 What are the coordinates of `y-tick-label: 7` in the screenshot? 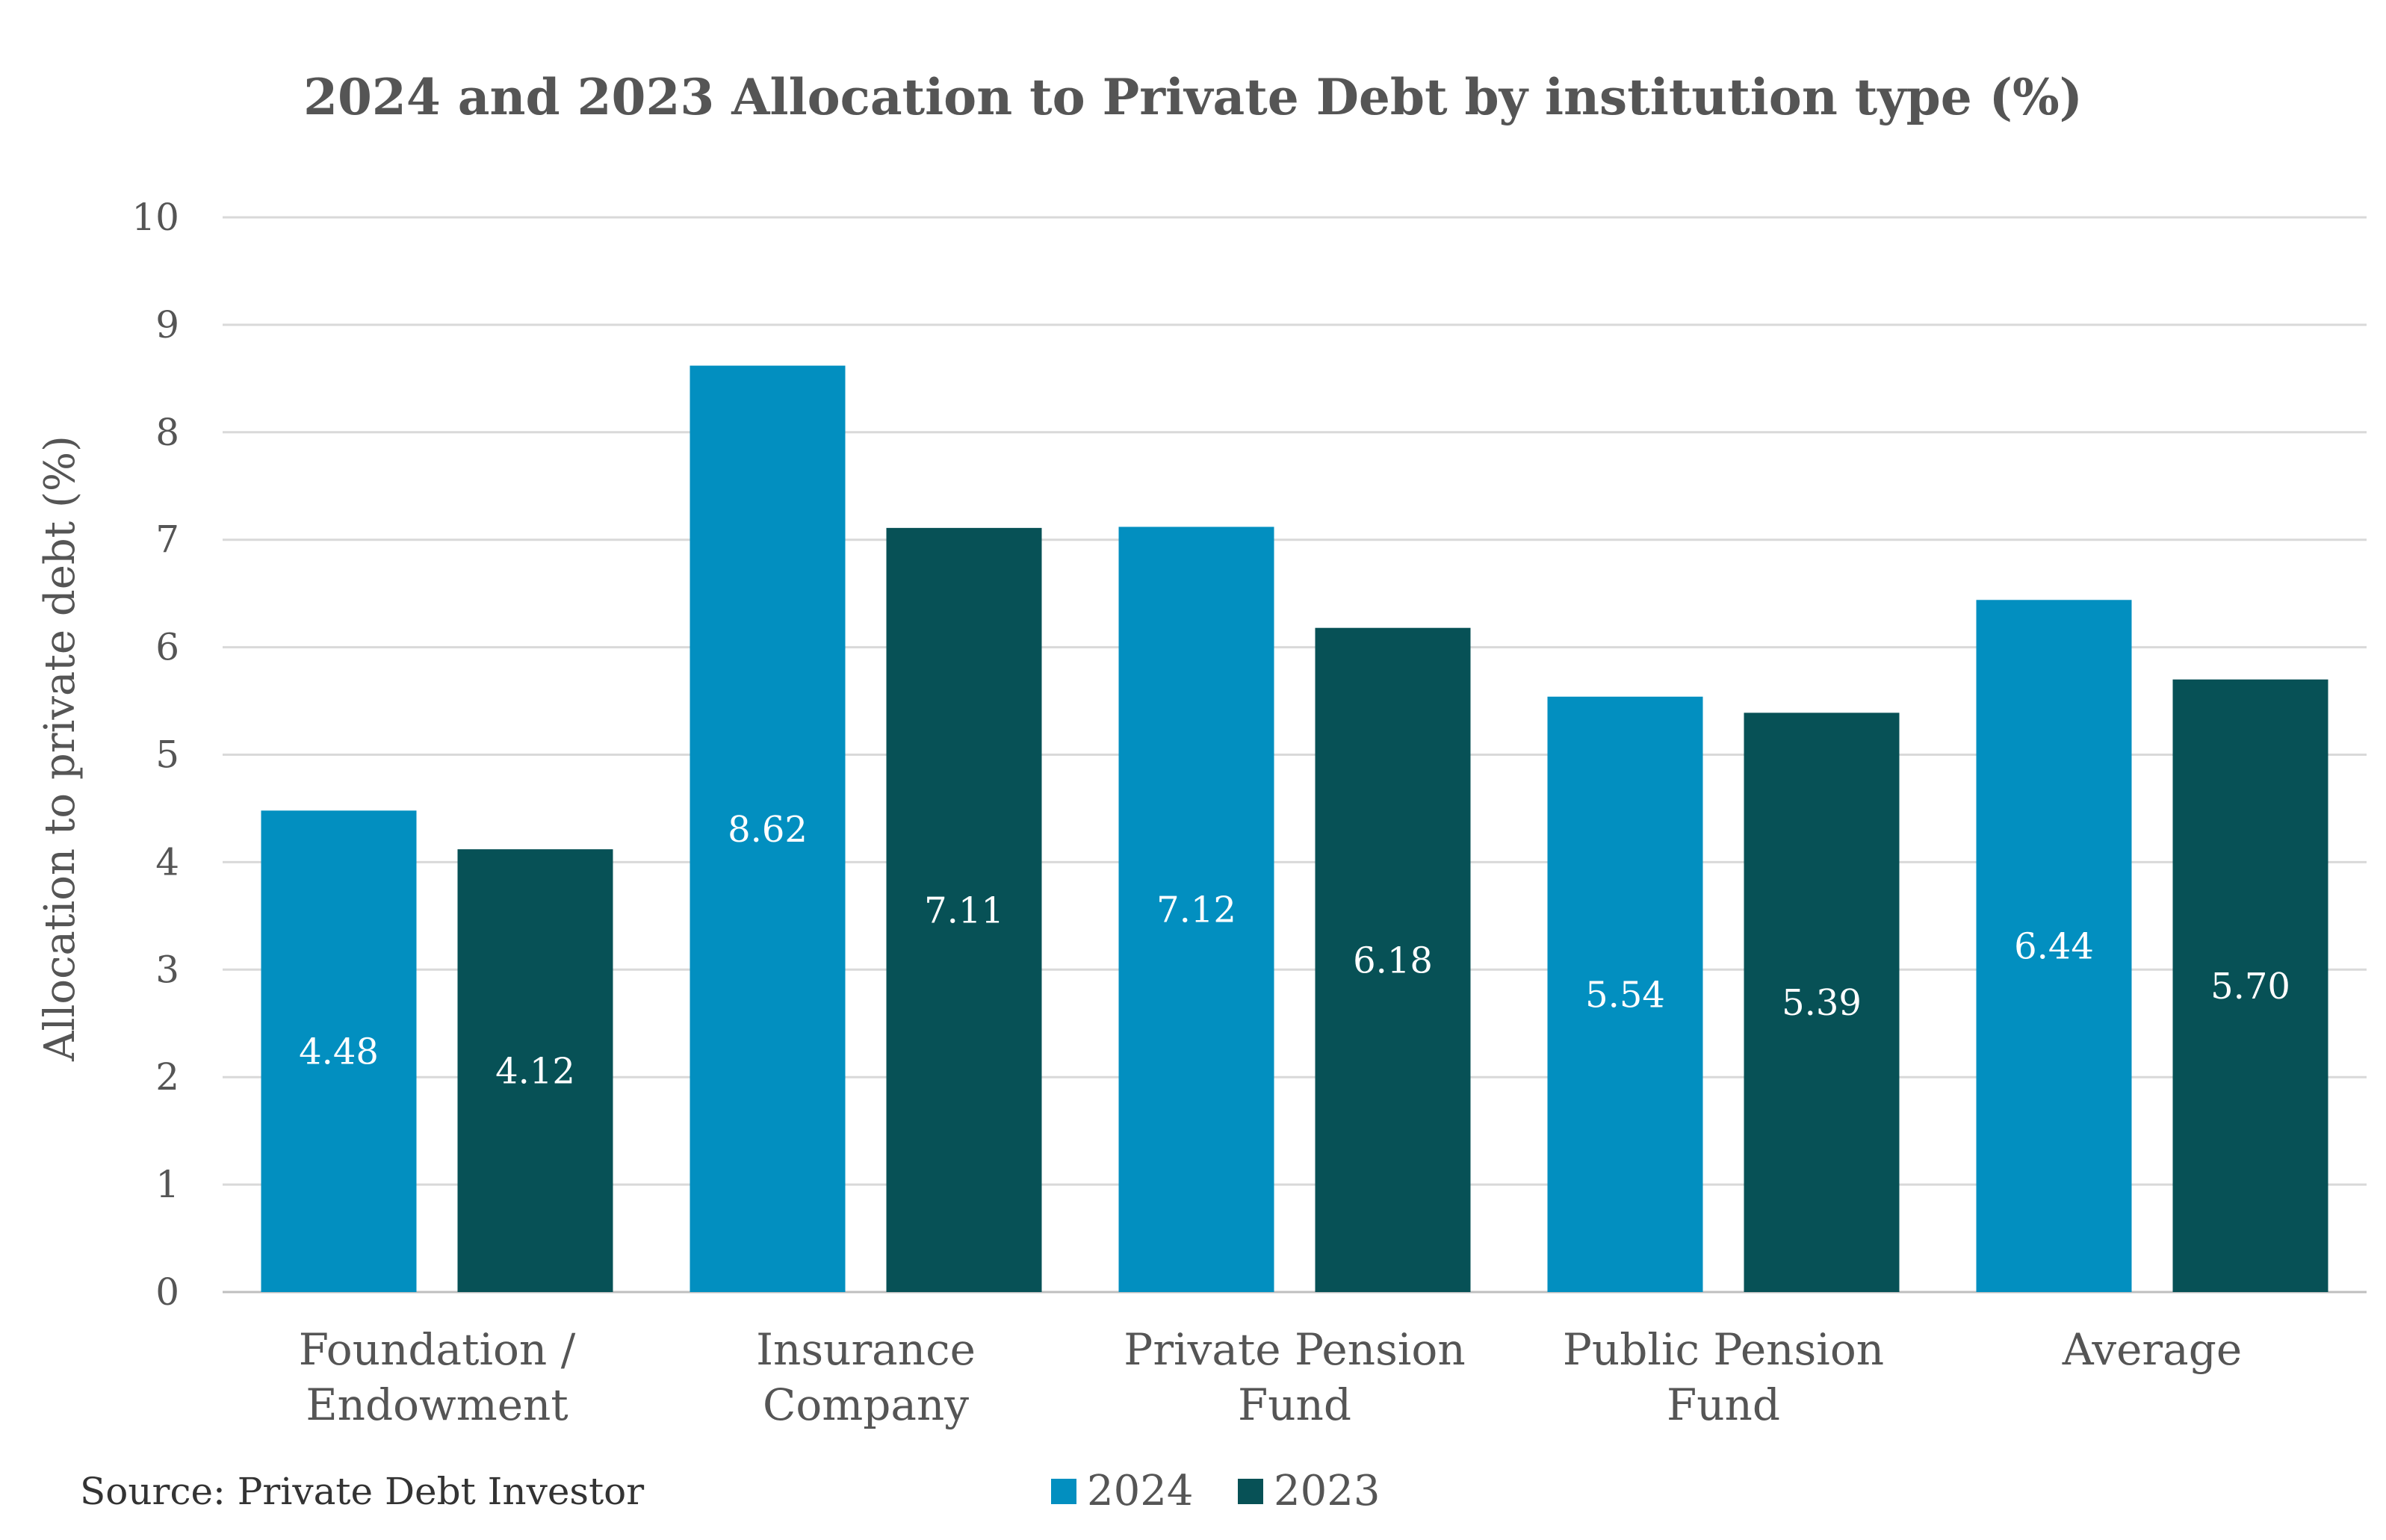 It's located at (167, 540).